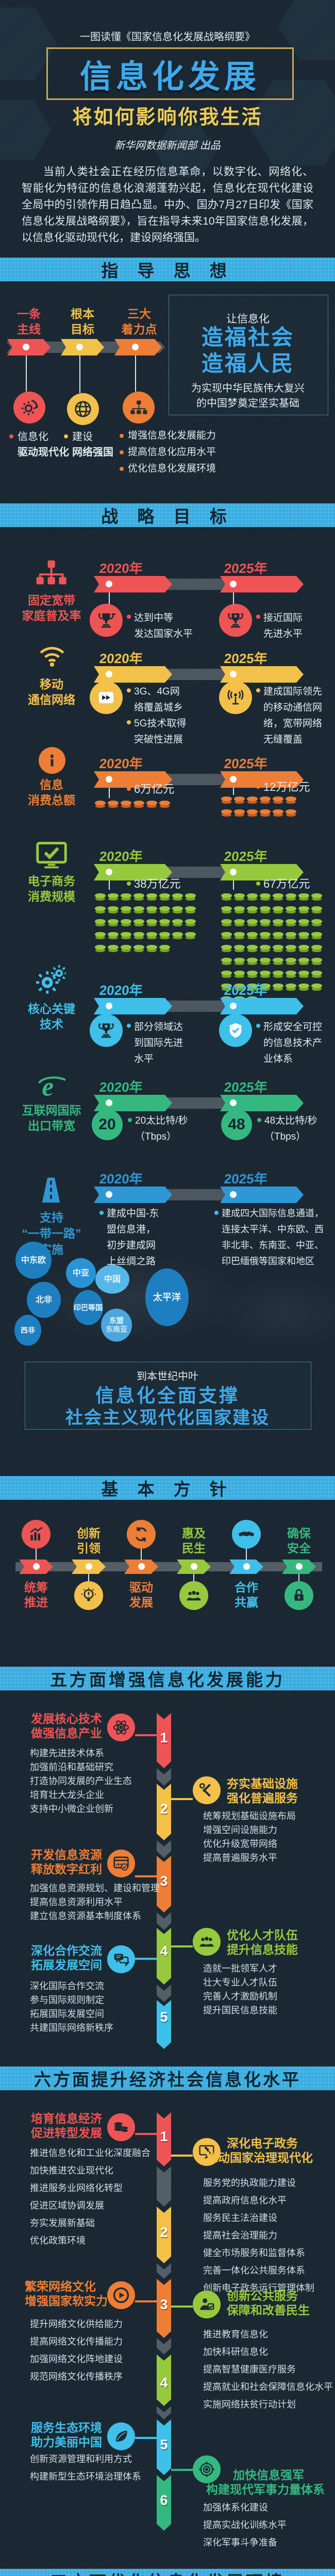  Describe the element at coordinates (245, 2525) in the screenshot. I see `six-item-points: 加强体系化建设 提高实战化训练水平 深化军事斗争准备` at that location.